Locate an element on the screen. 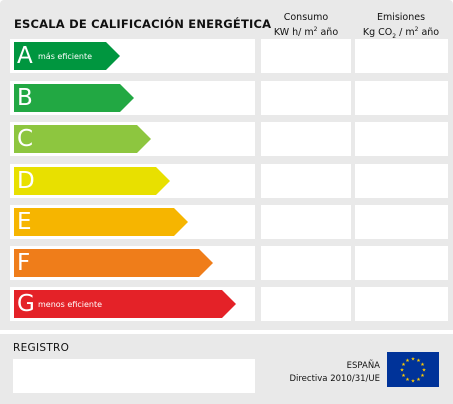  consumo-cell-c is located at coordinates (306, 139).